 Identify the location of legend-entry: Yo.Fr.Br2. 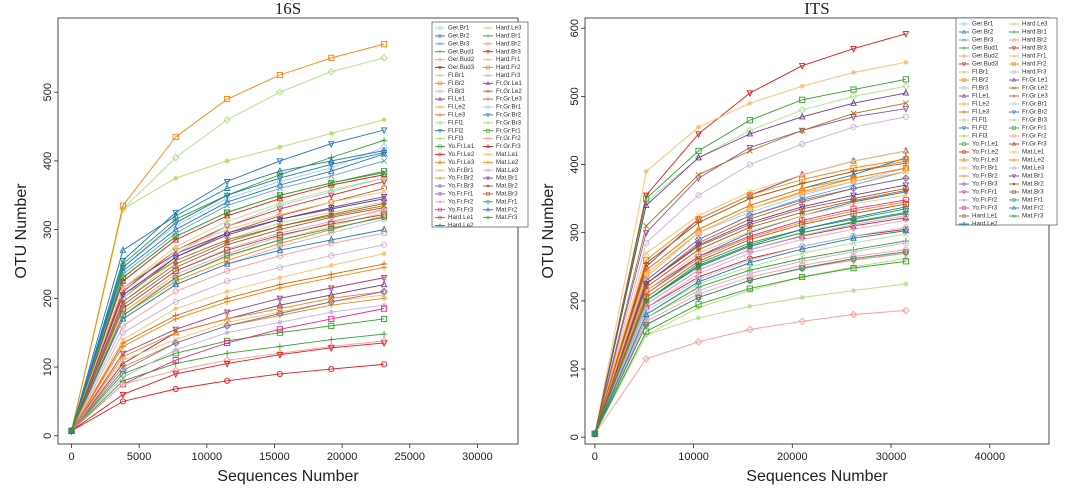
(978, 176).